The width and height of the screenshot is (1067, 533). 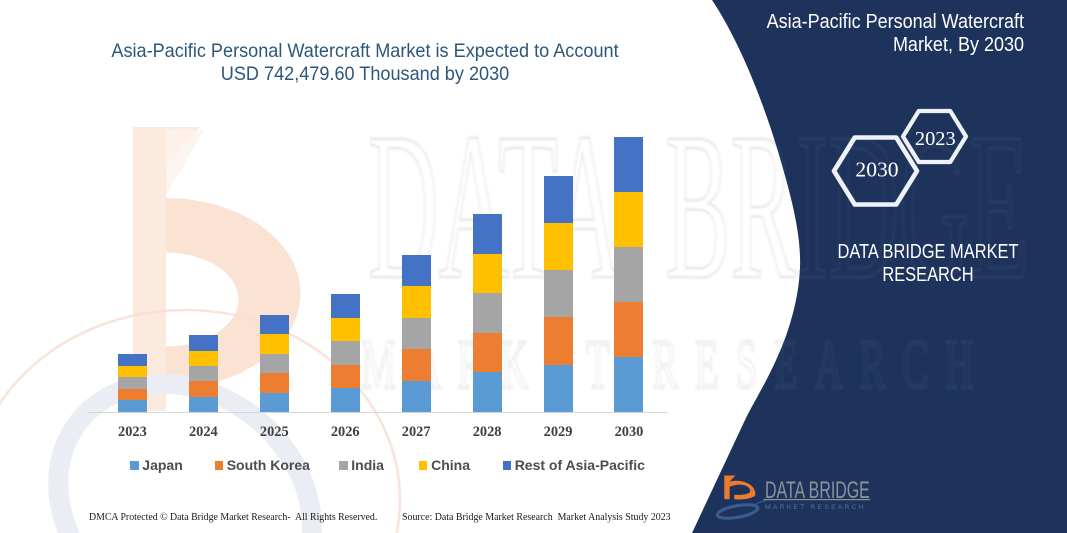 I want to click on svg-text: MARKET RESEARCH, so click(x=815, y=507).